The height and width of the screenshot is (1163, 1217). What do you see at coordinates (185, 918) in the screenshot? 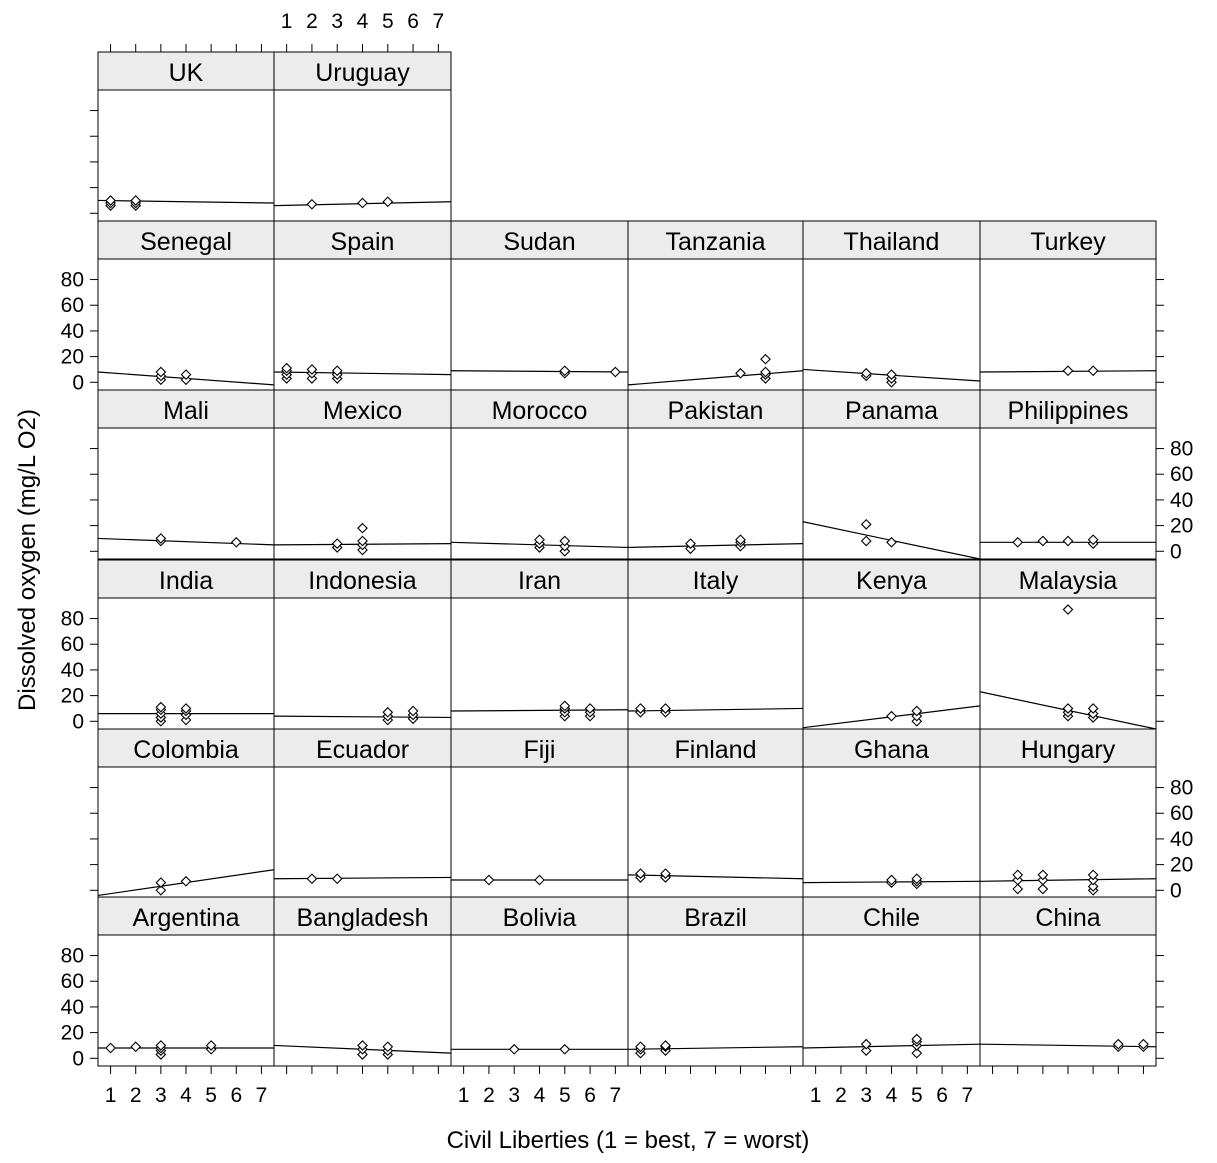
I see `strip-label-argentina: Argentina` at bounding box center [185, 918].